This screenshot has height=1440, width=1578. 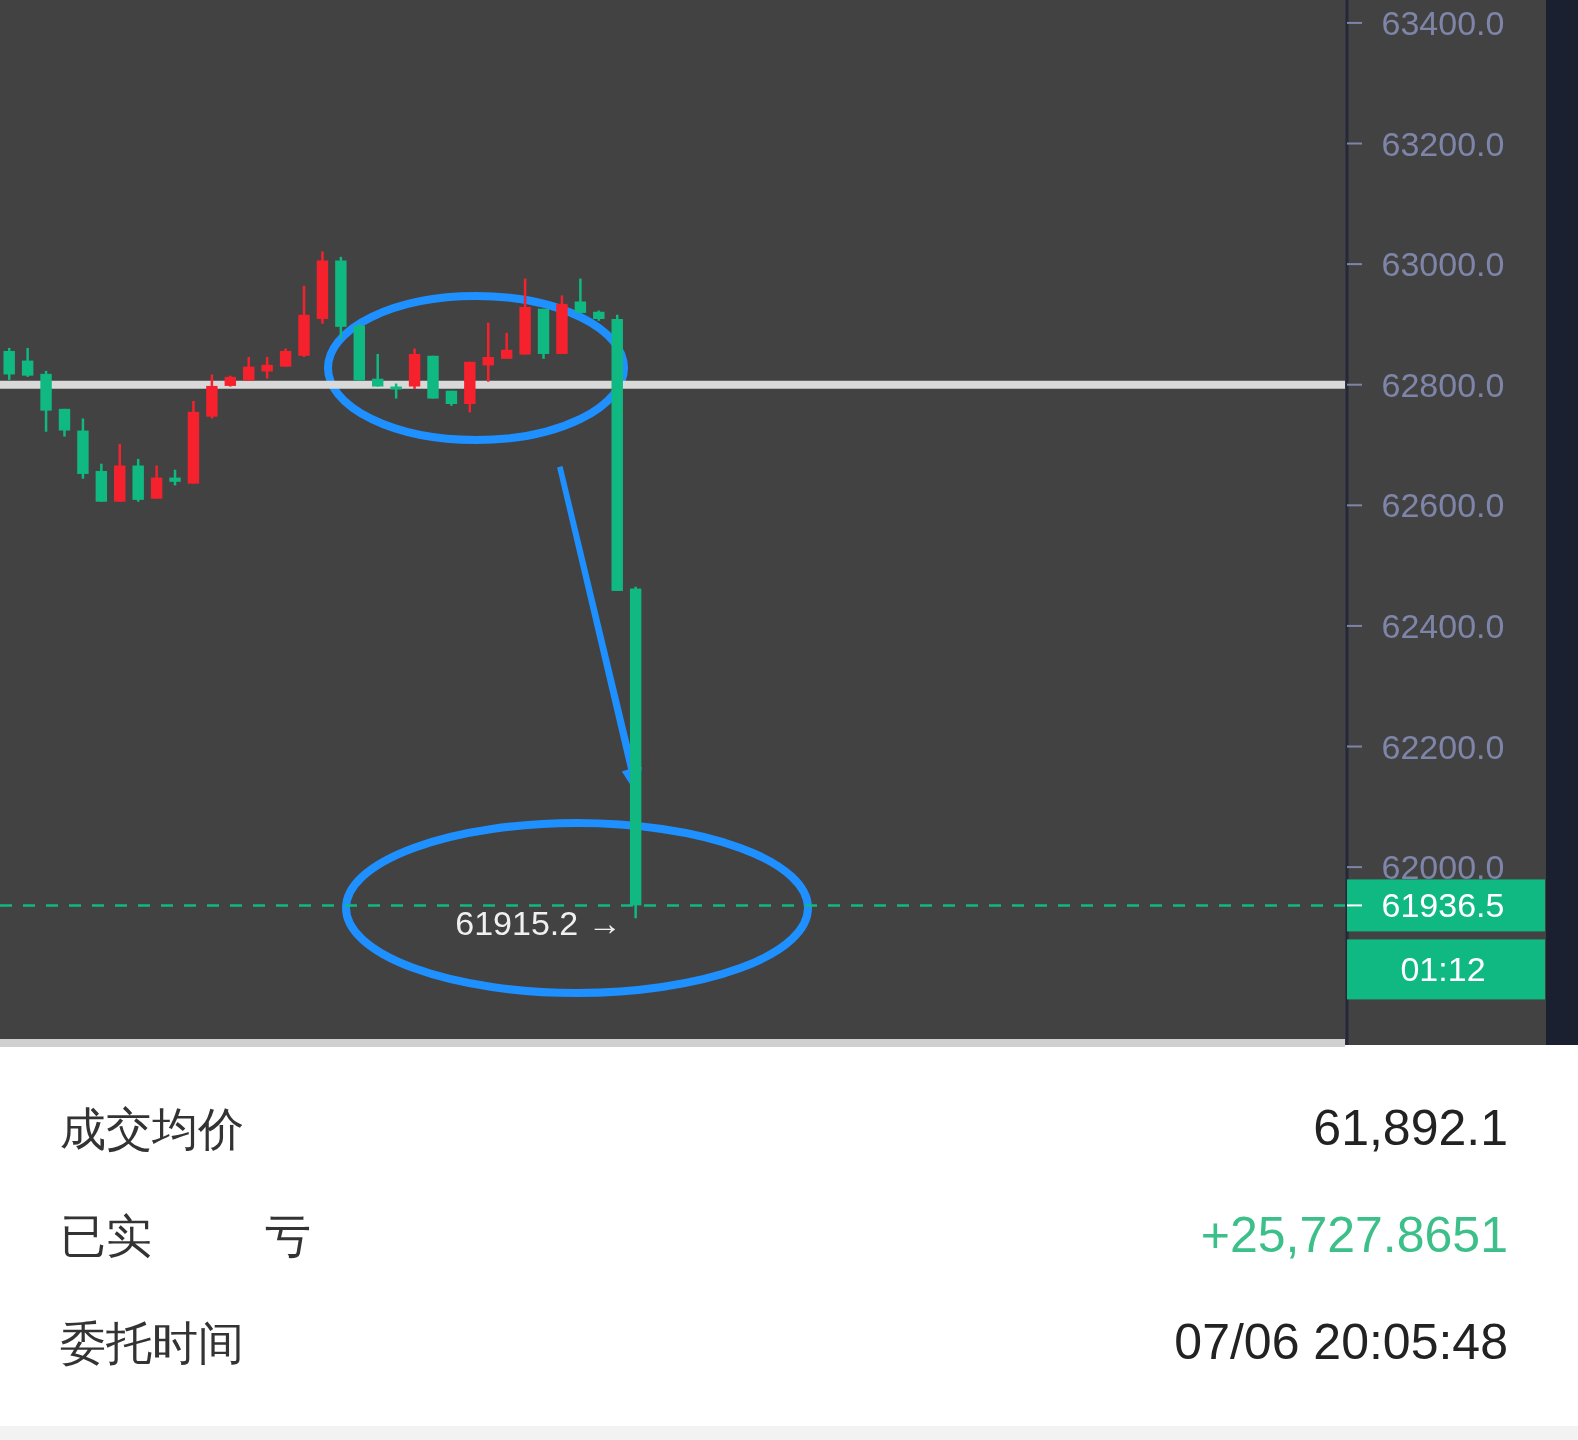 I want to click on text: 07/06 20:05:48, so click(x=1341, y=1342).